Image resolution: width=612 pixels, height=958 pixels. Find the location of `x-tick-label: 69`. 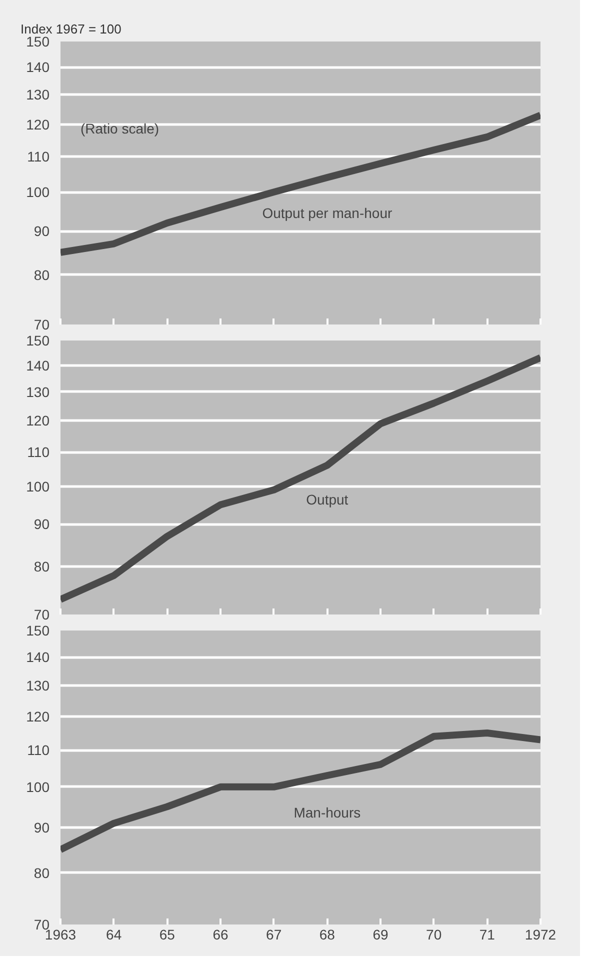

x-tick-label: 69 is located at coordinates (380, 934).